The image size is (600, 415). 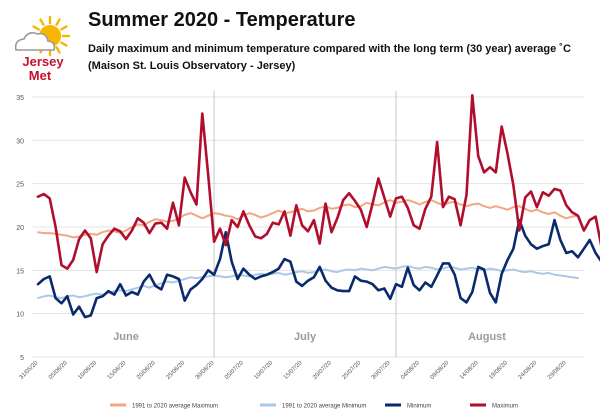 I want to click on x-tick-label: 14/08/20, so click(x=469, y=370).